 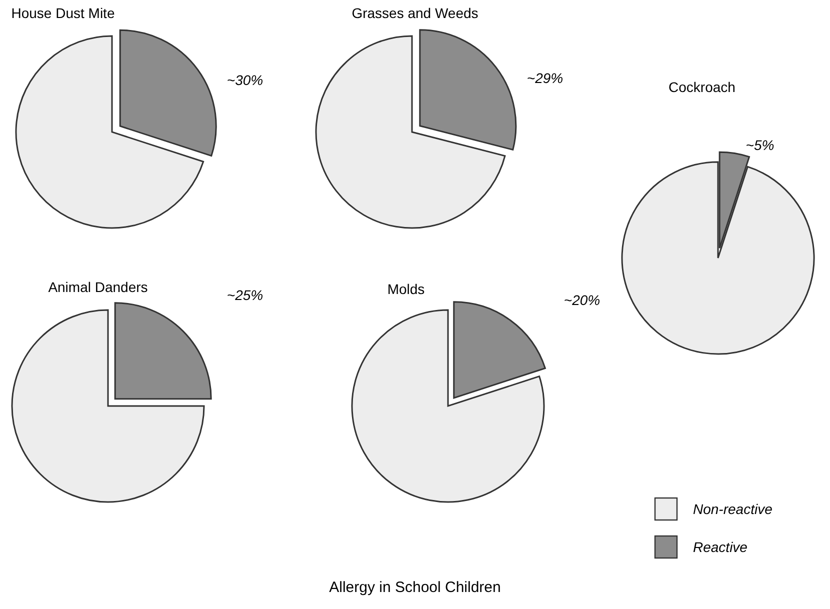 What do you see at coordinates (415, 13) in the screenshot?
I see `chart-title: Grasses and Weeds` at bounding box center [415, 13].